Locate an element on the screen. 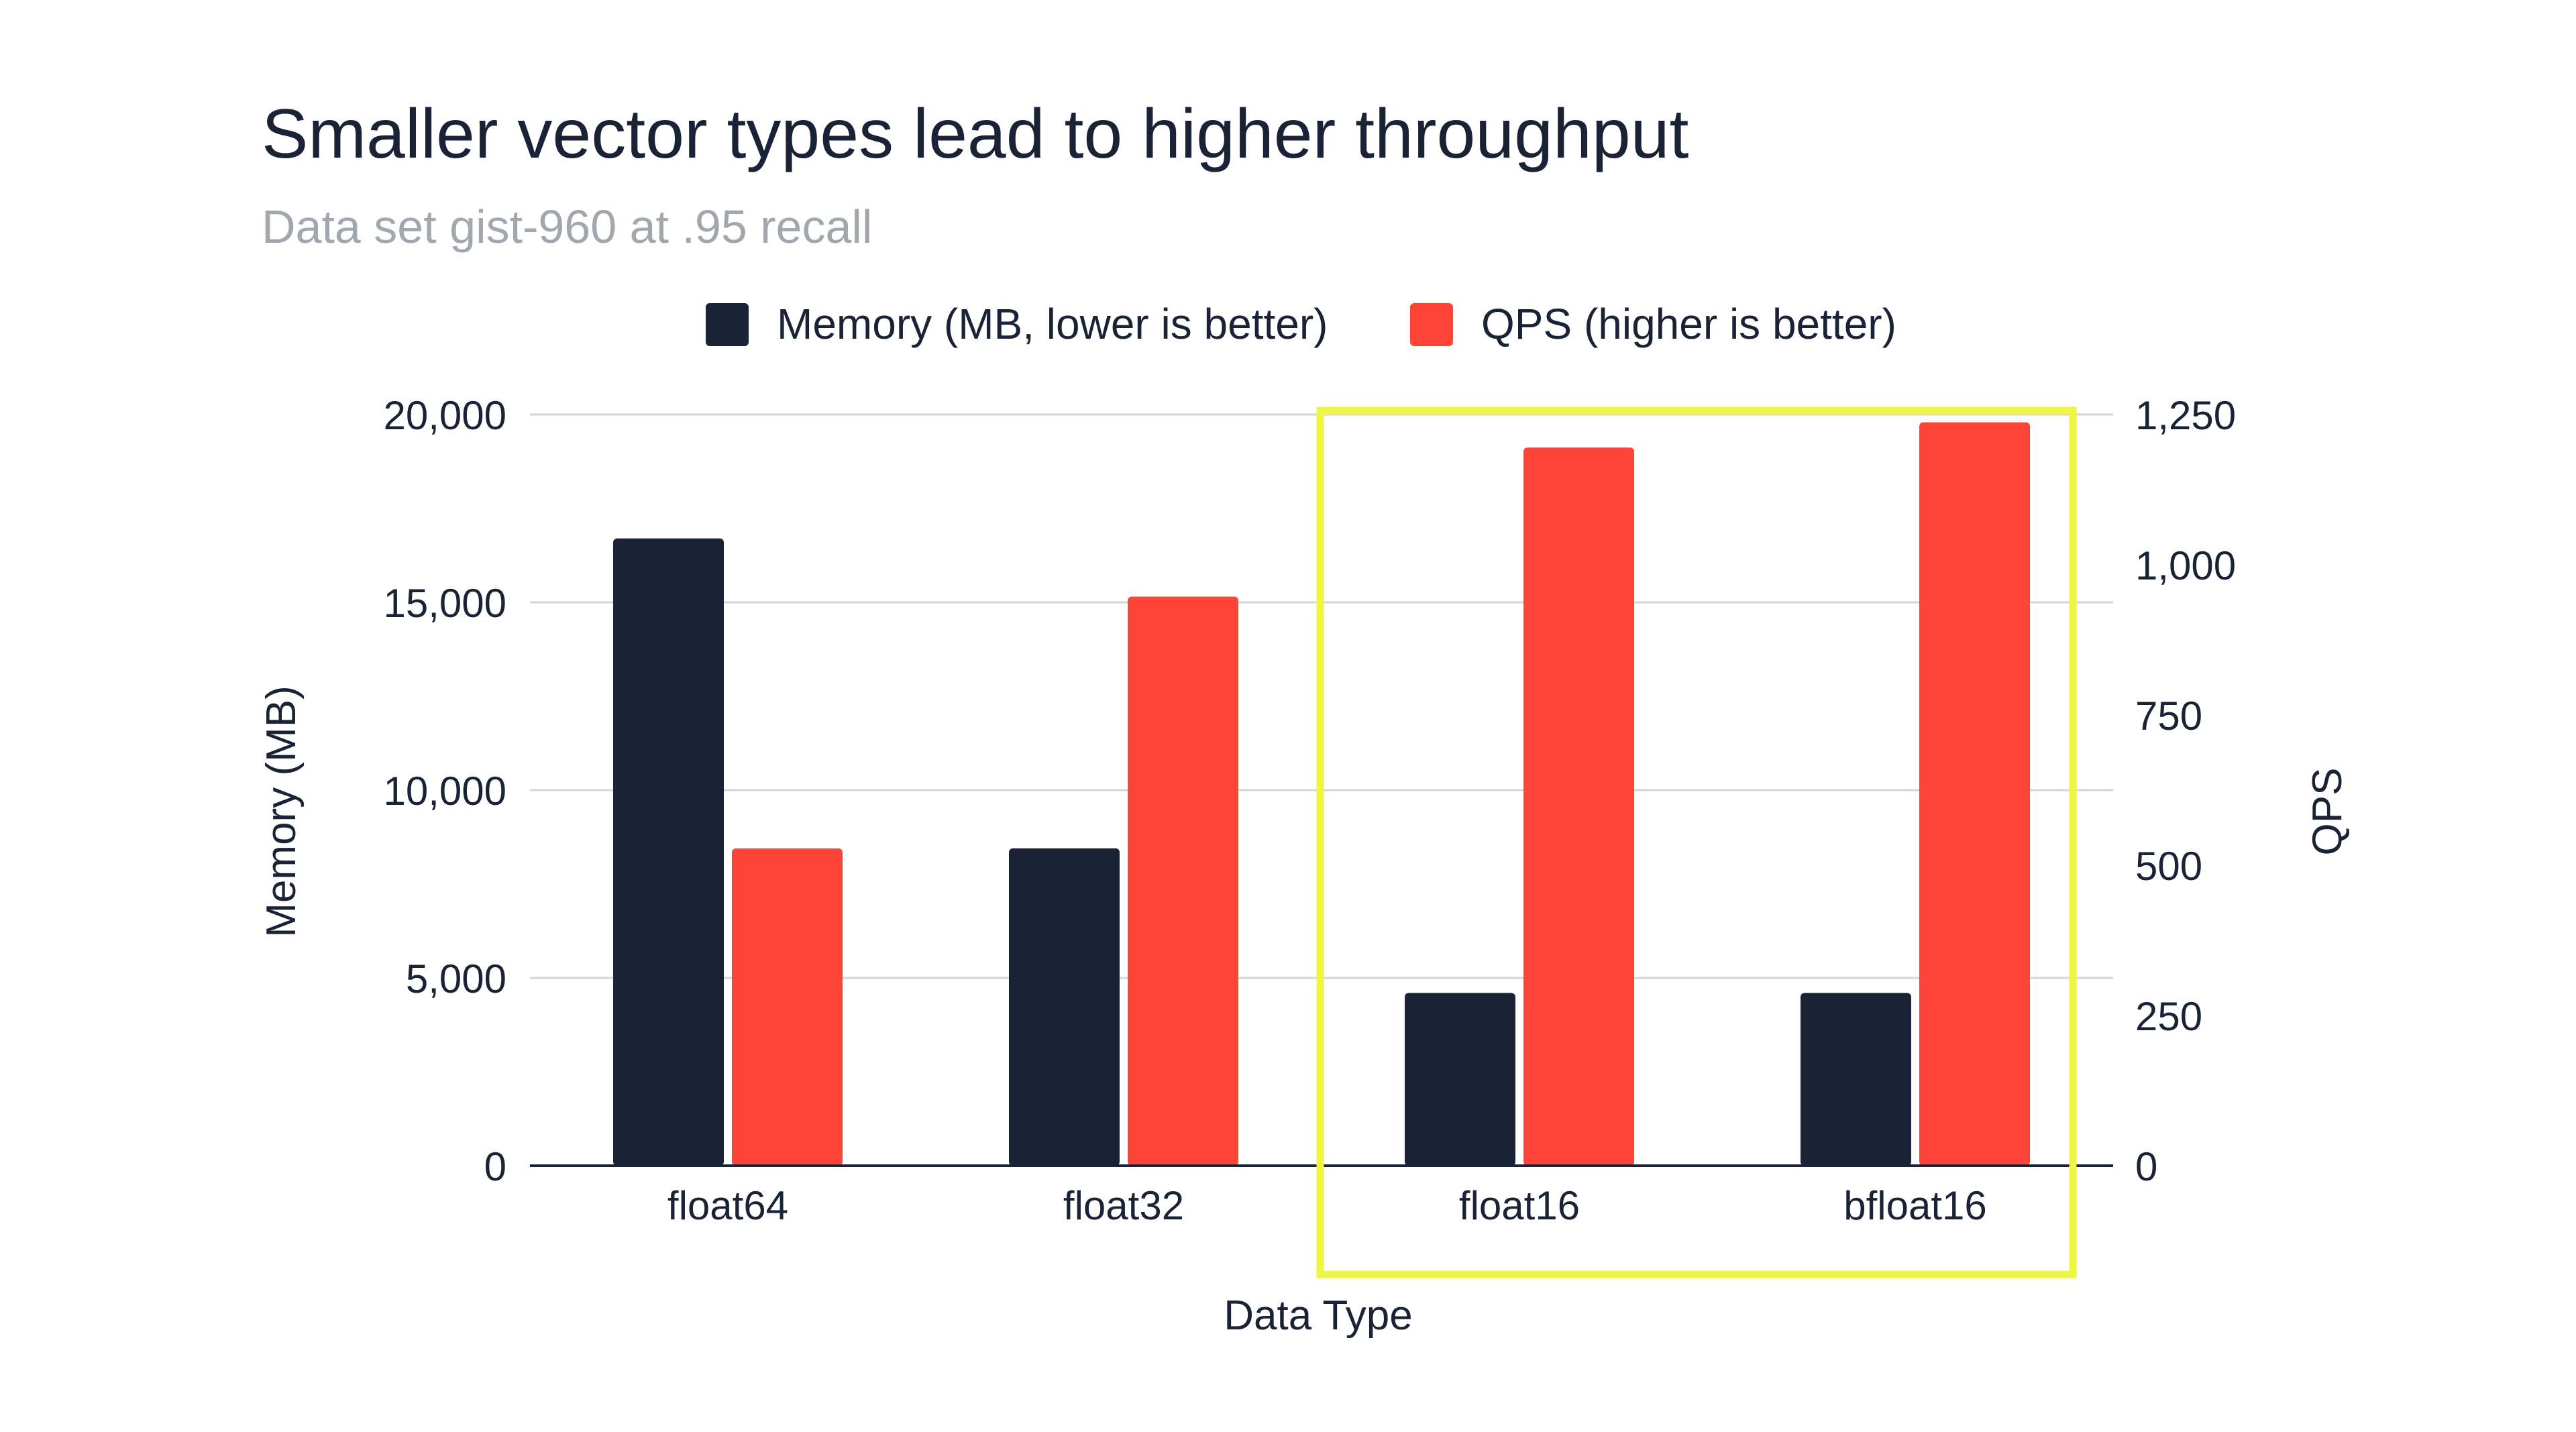 The image size is (2576, 1432). y-axis-right-title: QPS is located at coordinates (2327, 812).